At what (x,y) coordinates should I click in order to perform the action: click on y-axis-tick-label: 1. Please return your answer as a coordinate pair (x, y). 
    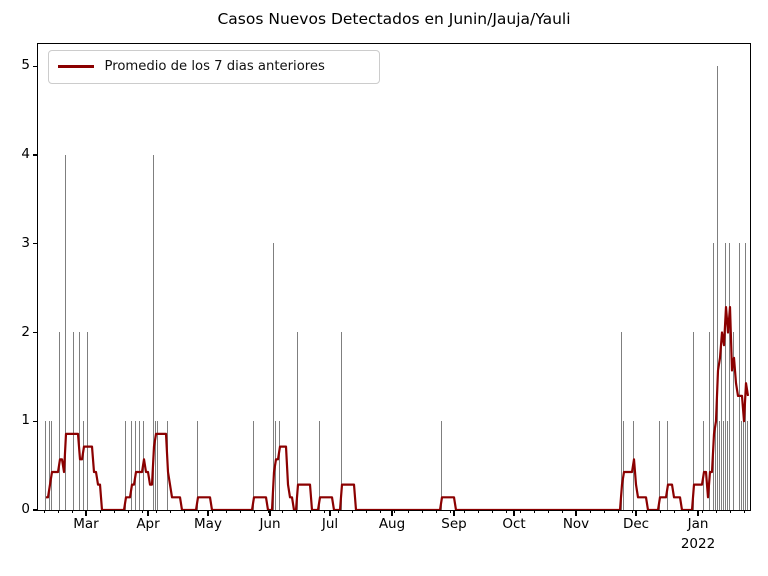
    Looking at the image, I should click on (25, 420).